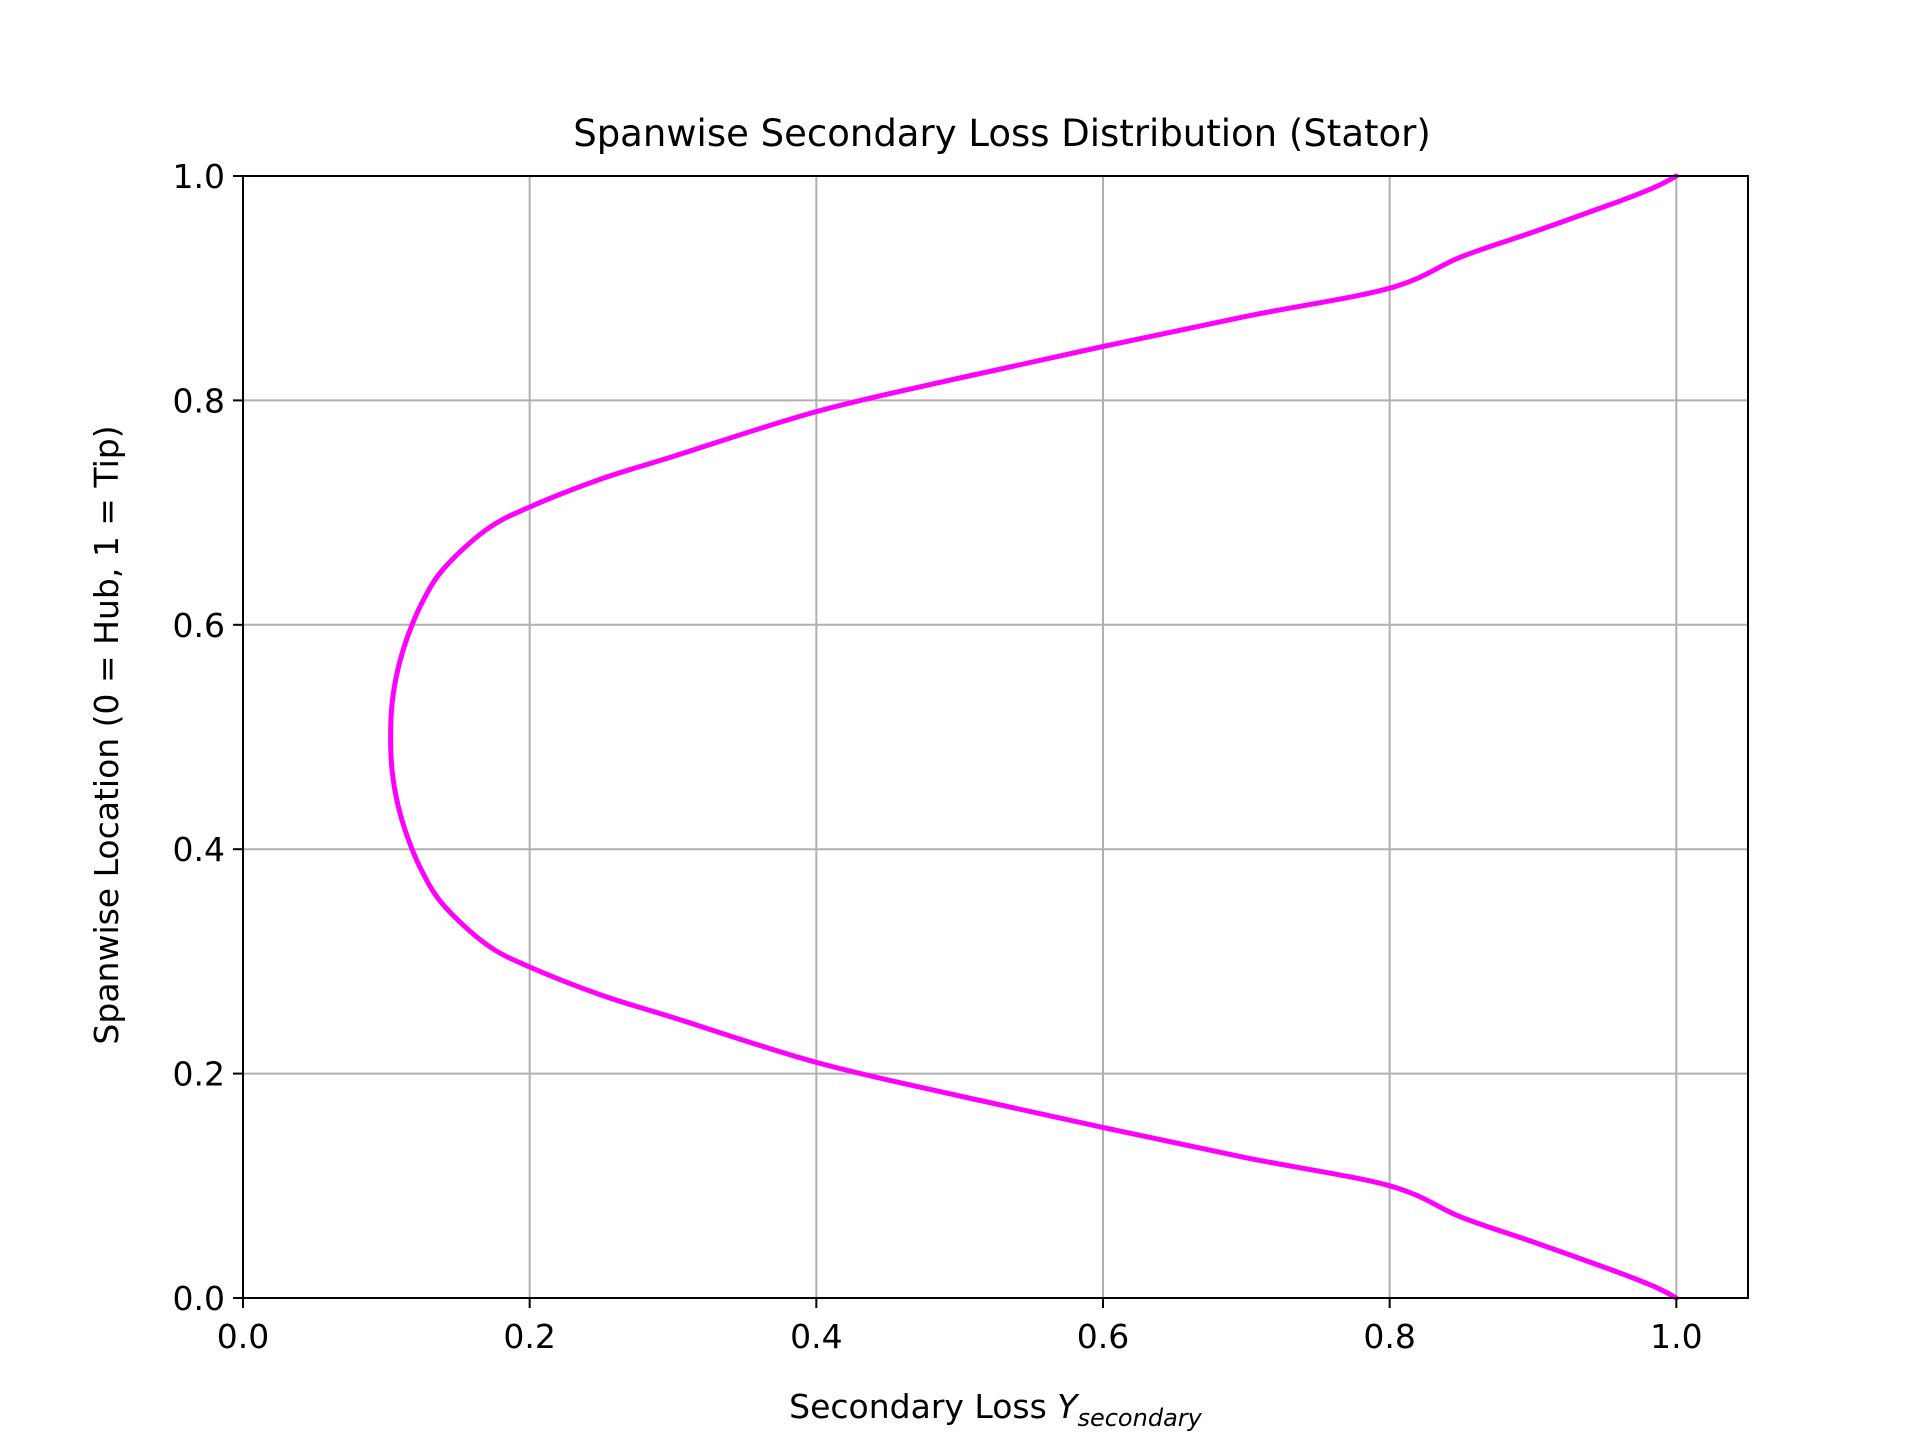 This screenshot has height=1440, width=1920. Describe the element at coordinates (199, 400) in the screenshot. I see `y-tick-label: 0.8` at that location.